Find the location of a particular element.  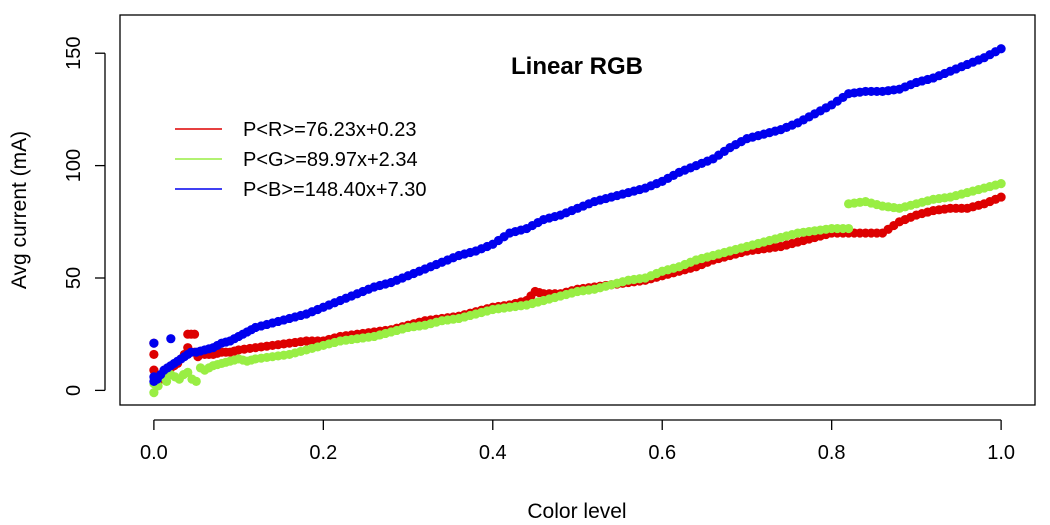

x-axis-title: Color level is located at coordinates (576, 511).